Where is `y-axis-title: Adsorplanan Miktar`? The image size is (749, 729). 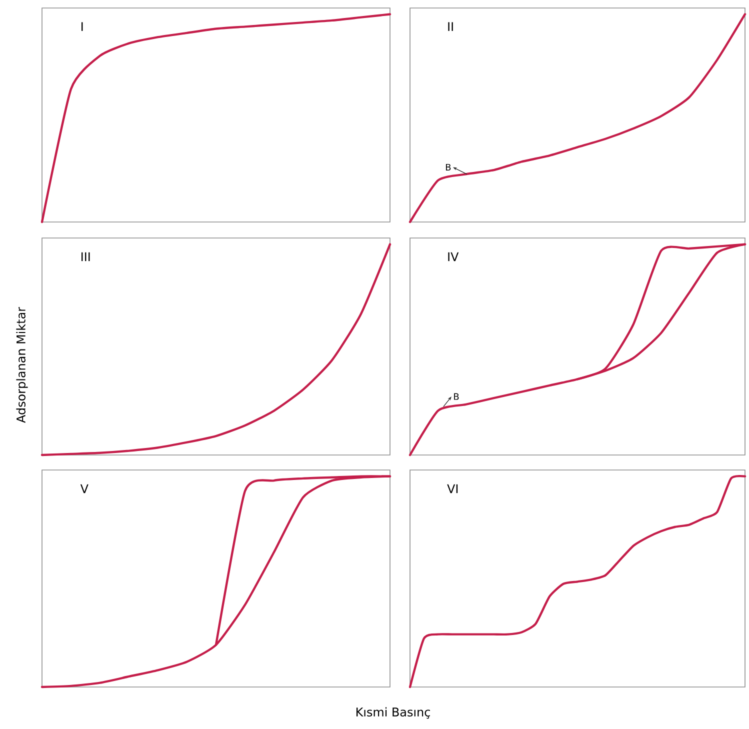
y-axis-title: Adsorplanan Miktar is located at coordinates (22, 364).